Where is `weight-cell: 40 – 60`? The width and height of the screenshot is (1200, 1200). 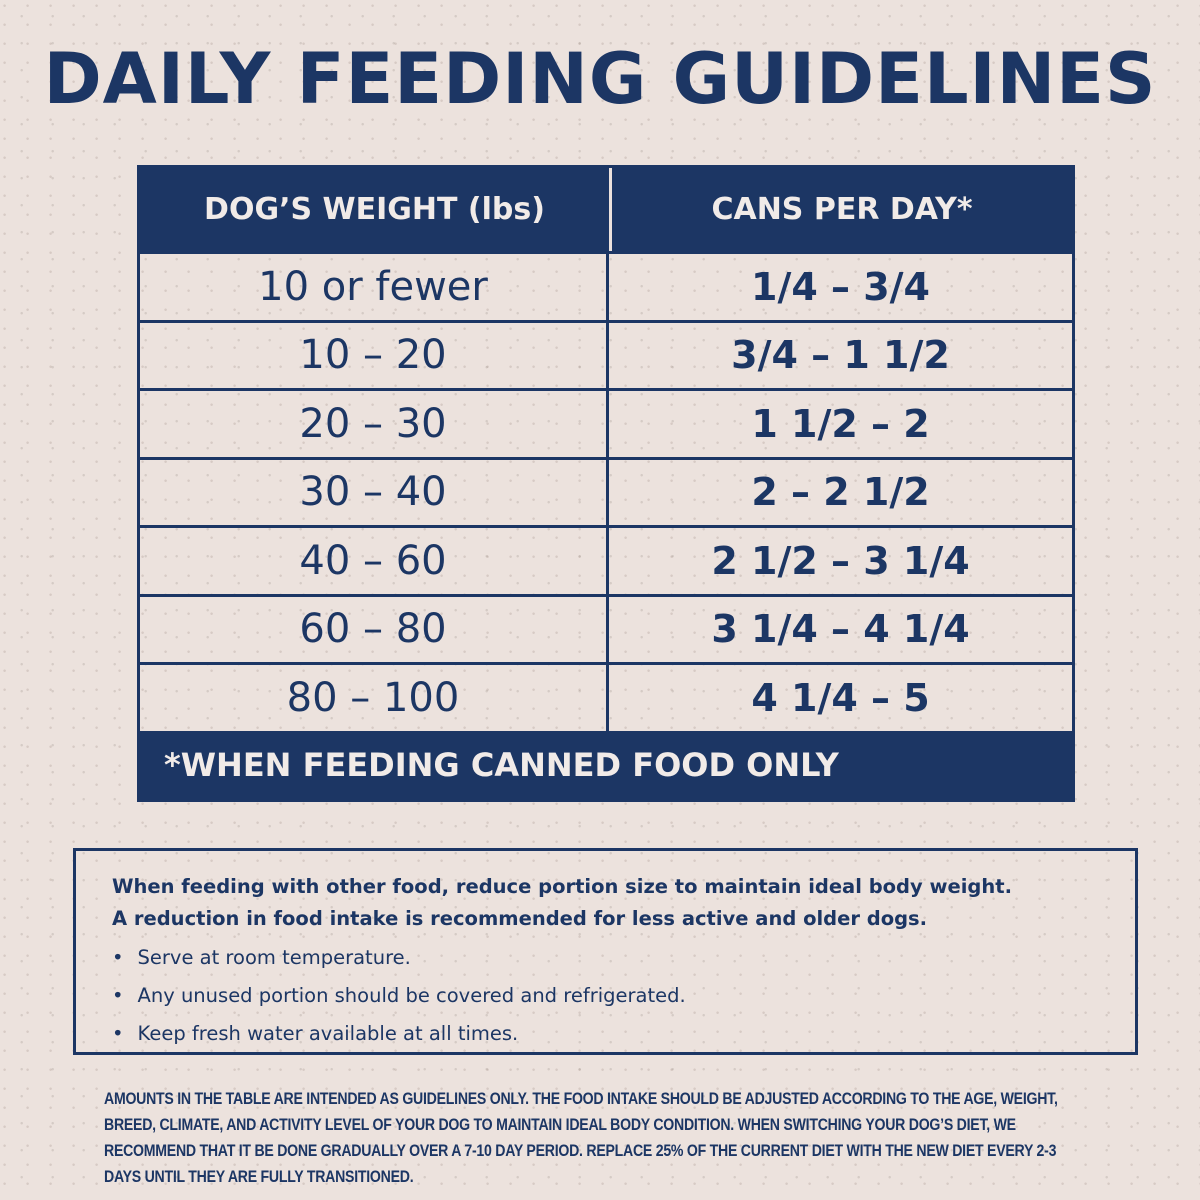
weight-cell: 40 – 60 is located at coordinates (374, 561).